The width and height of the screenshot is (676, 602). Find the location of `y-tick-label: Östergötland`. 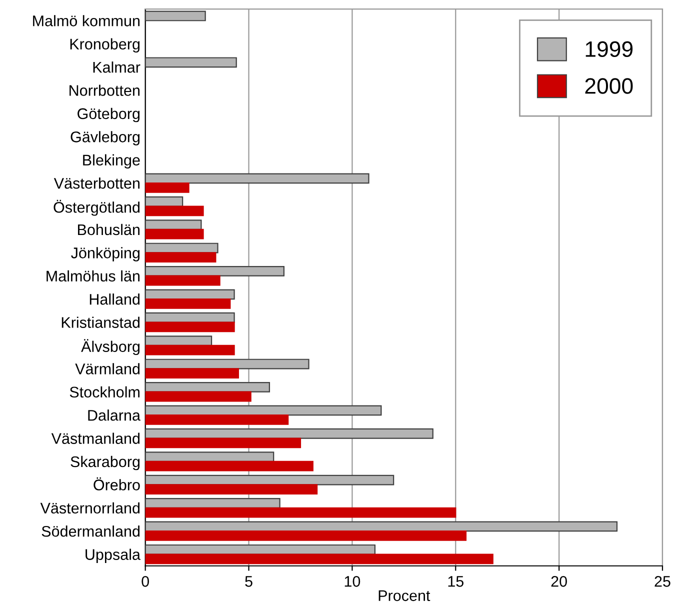

y-tick-label: Östergötland is located at coordinates (97, 208).